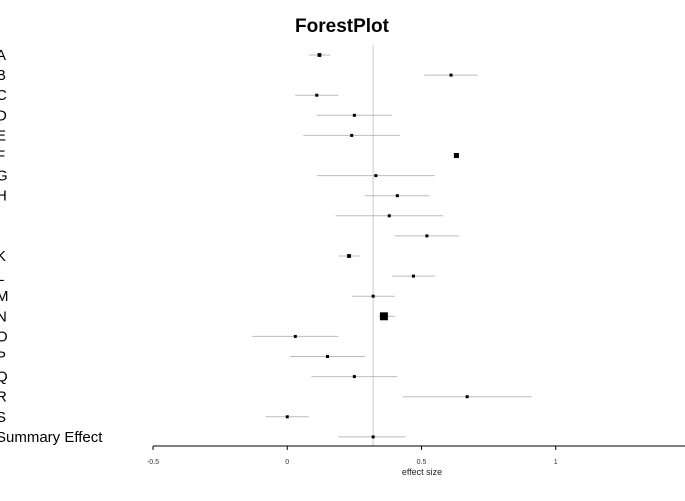  What do you see at coordinates (4, 176) in the screenshot?
I see `study-label: G` at bounding box center [4, 176].